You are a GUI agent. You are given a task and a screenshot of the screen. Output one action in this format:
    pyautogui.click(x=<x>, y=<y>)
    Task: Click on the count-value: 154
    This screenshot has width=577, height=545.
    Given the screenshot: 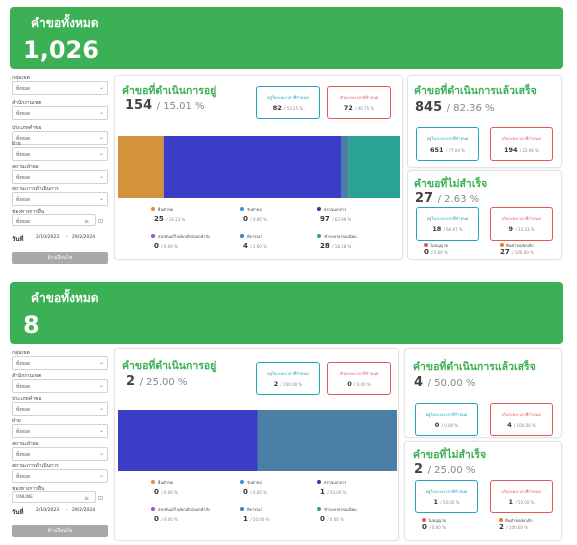 What is the action you would take?
    pyautogui.click(x=139, y=105)
    